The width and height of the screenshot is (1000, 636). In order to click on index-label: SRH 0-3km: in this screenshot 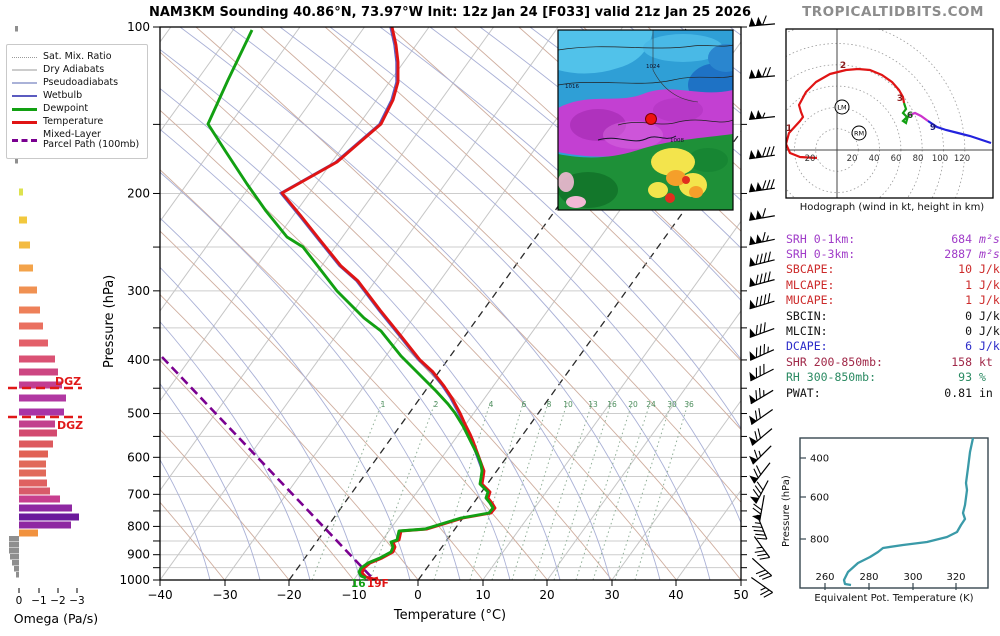, I will do `click(821, 254)`.